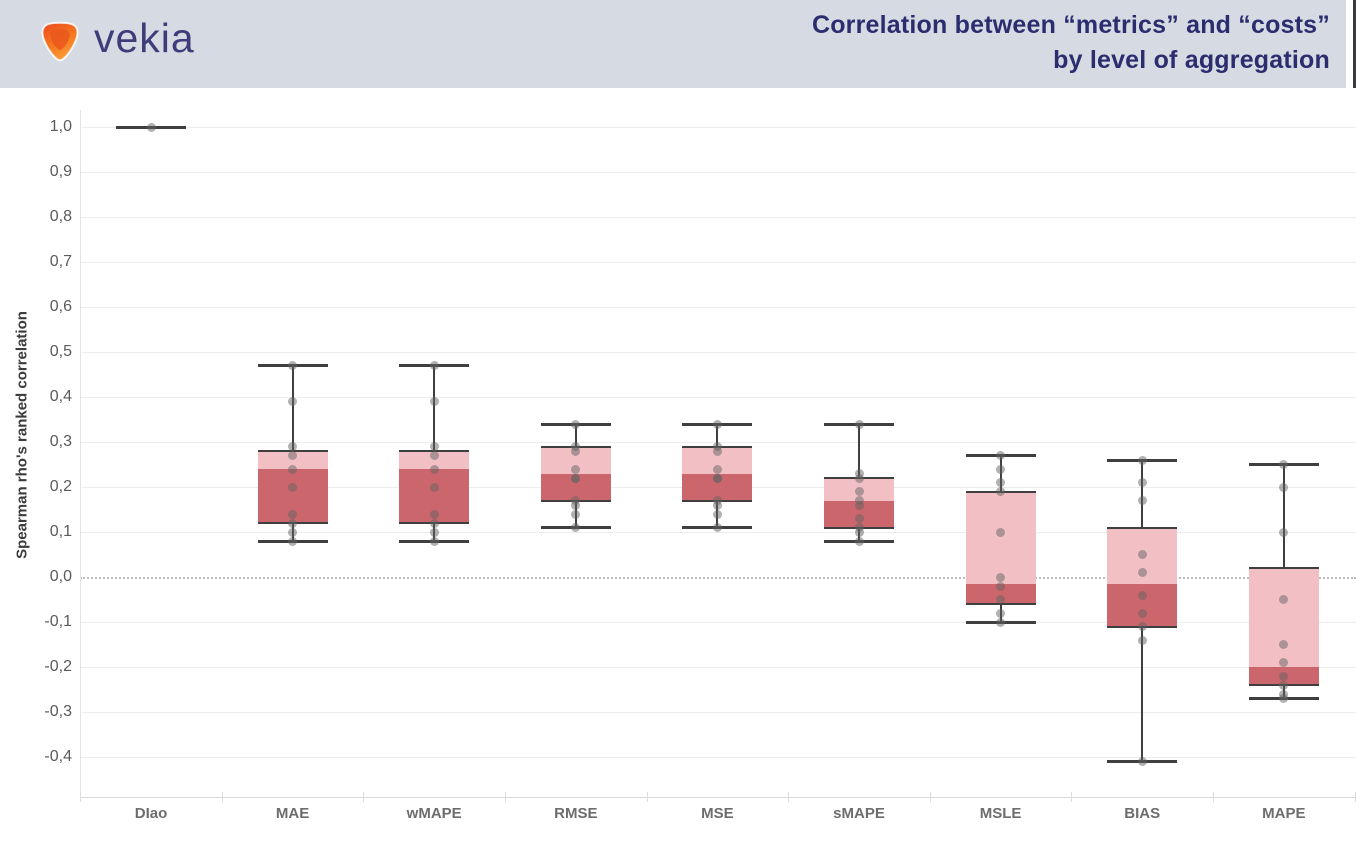  What do you see at coordinates (58, 621) in the screenshot?
I see `y-tick-label: -0,1` at bounding box center [58, 621].